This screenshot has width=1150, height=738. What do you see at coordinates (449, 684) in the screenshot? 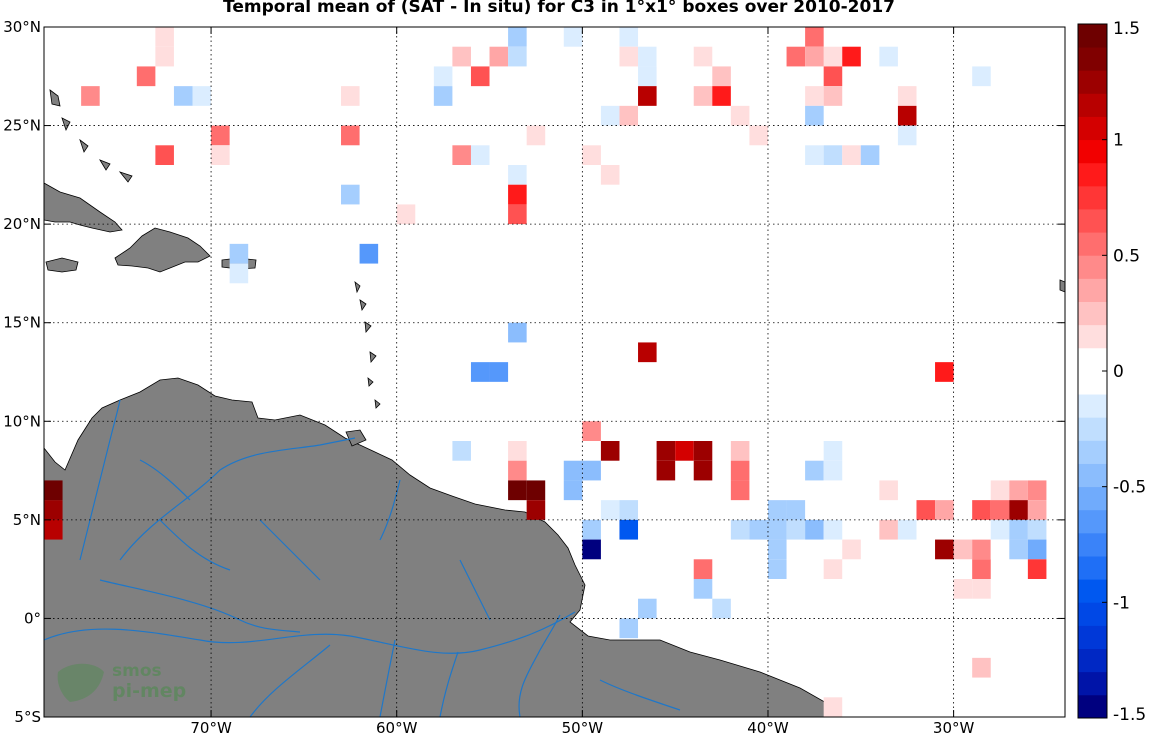
I see `xingu-river` at bounding box center [449, 684].